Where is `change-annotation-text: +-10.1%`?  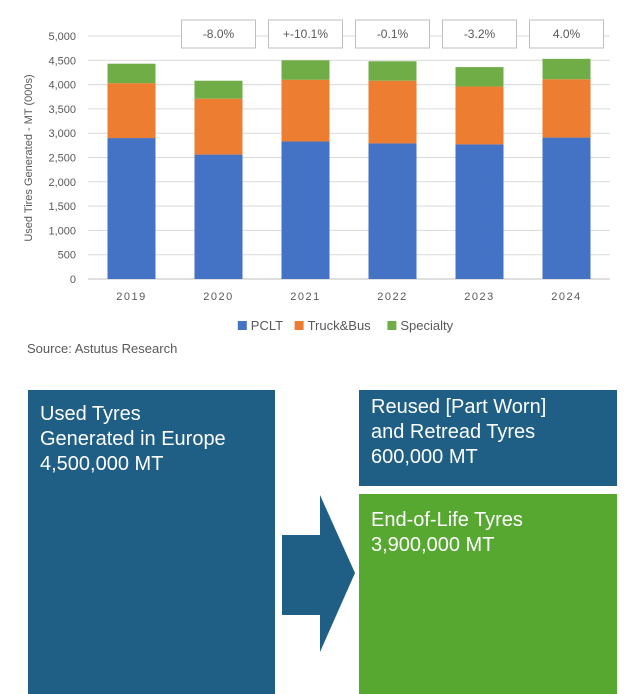 change-annotation-text: +-10.1% is located at coordinates (305, 34).